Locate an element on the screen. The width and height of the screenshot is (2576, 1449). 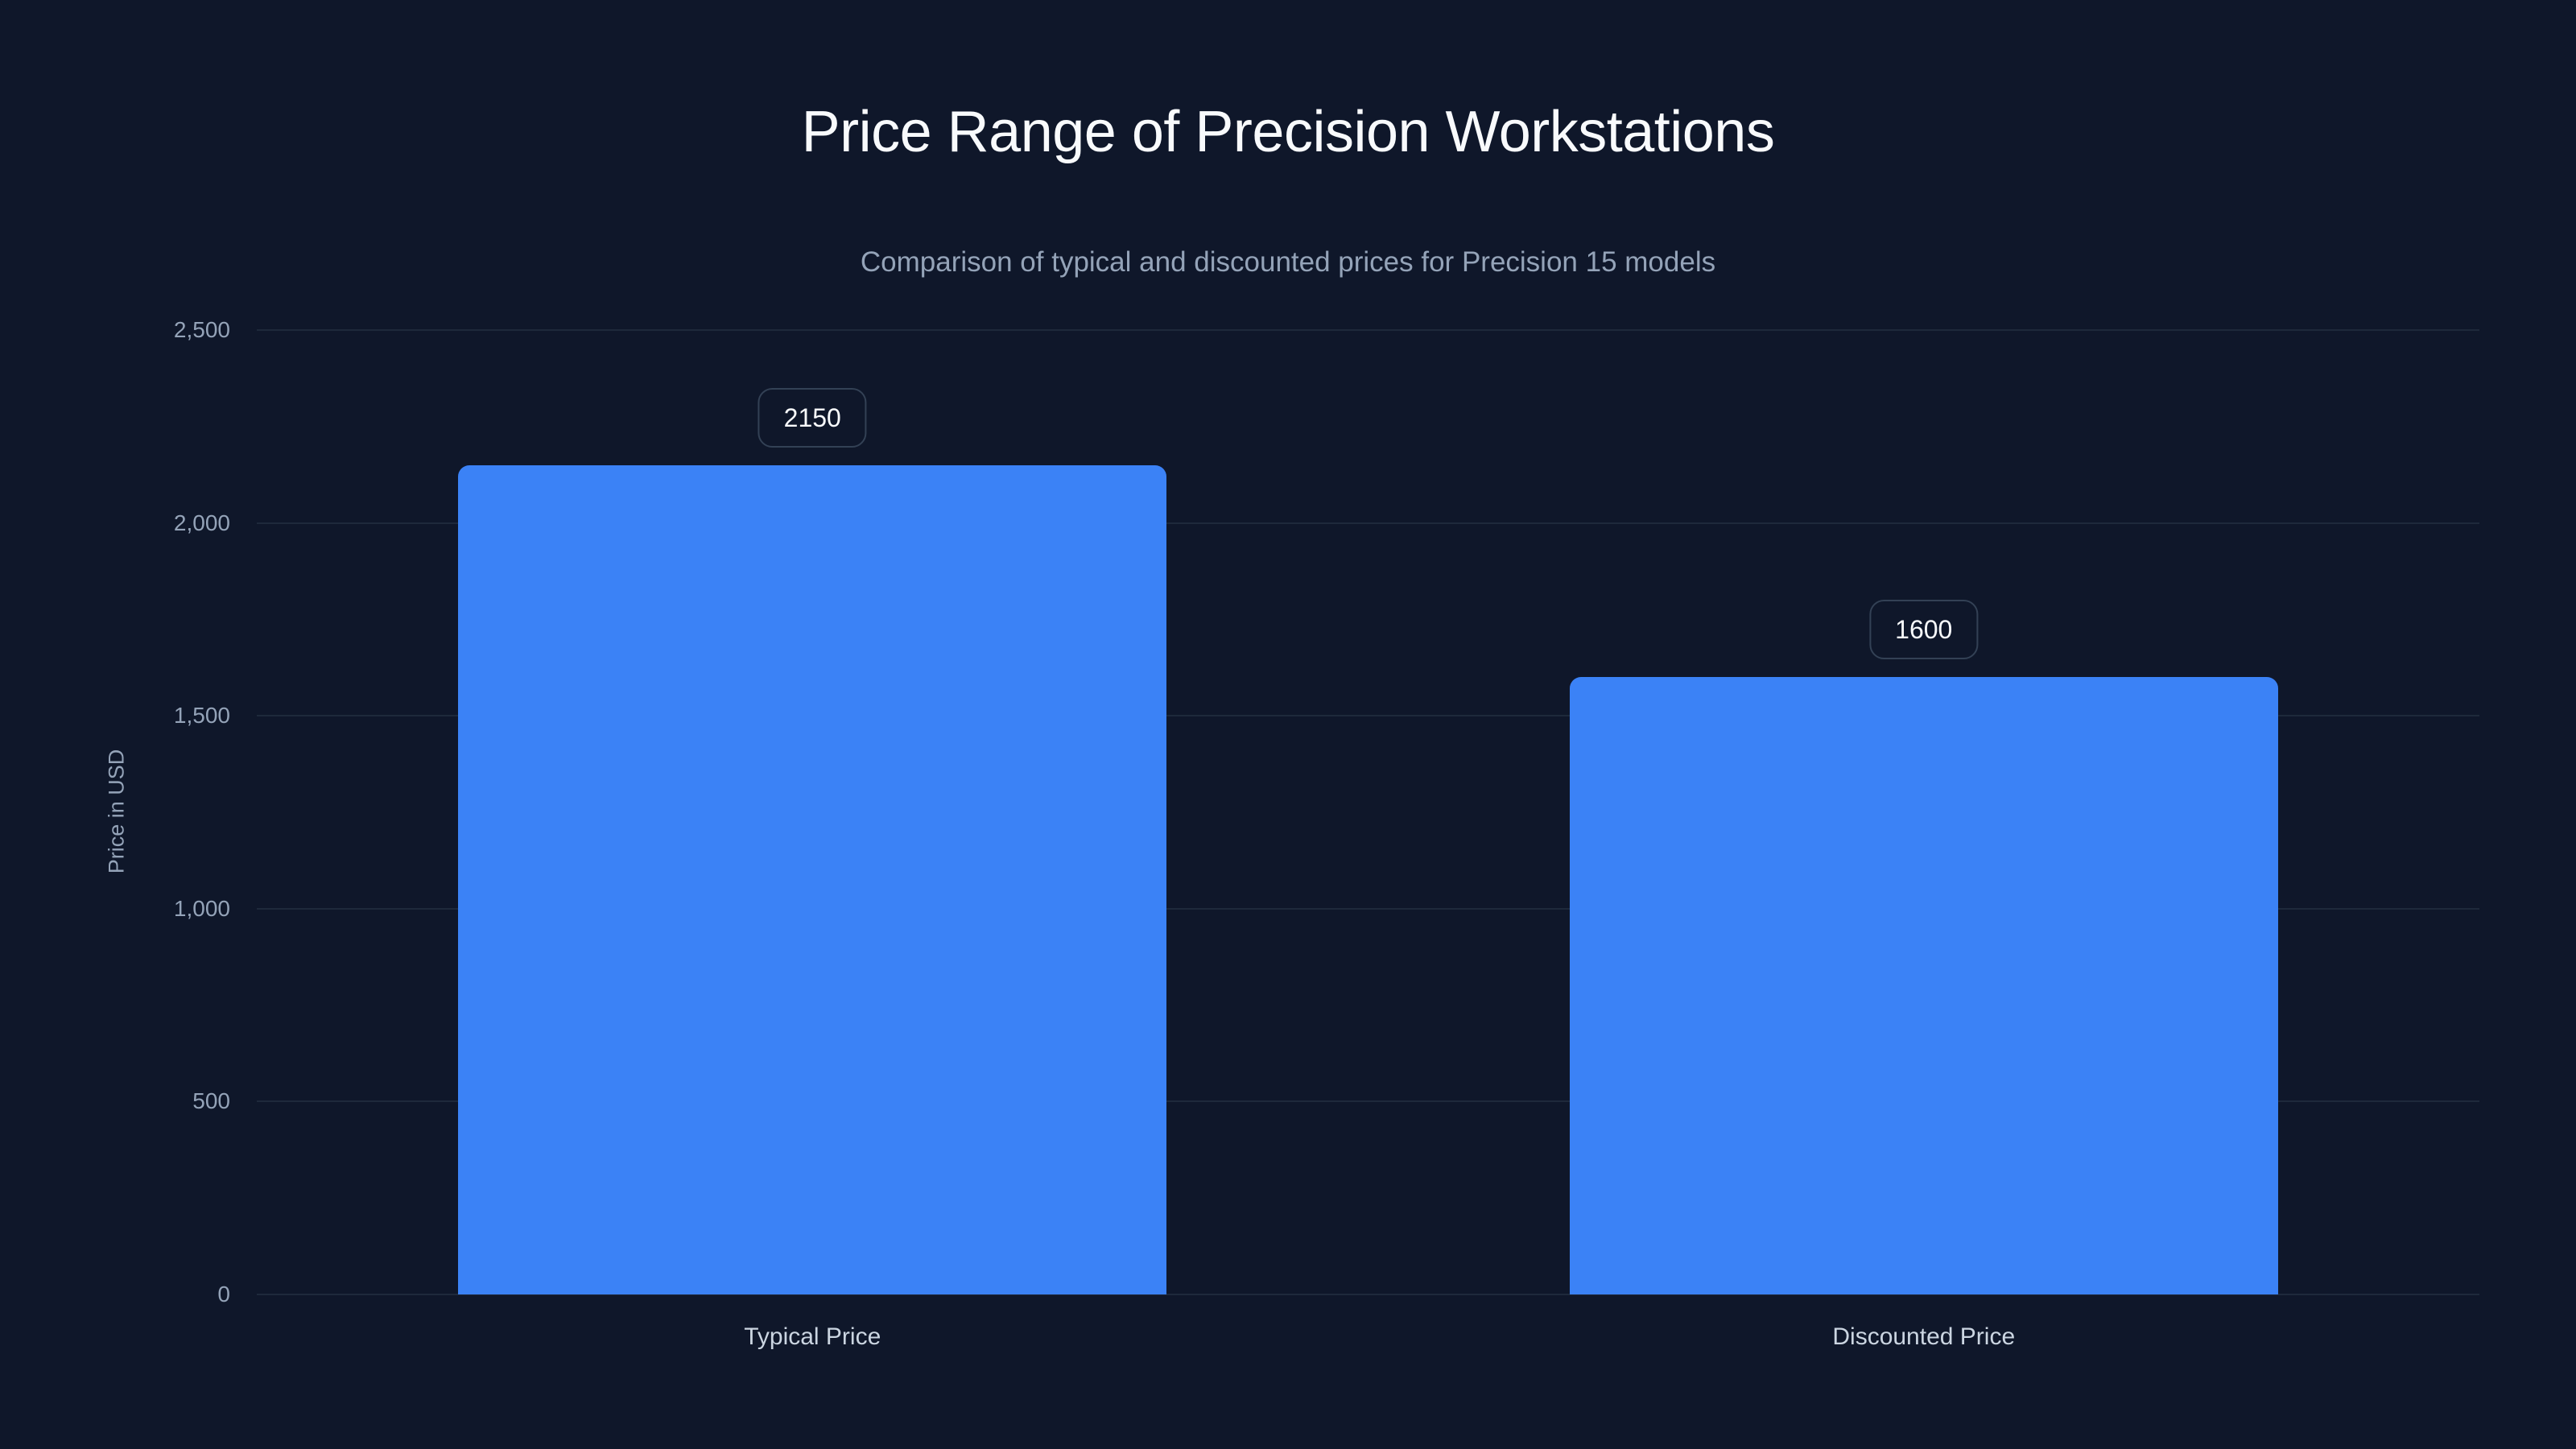
y-axis-title: Price in USD is located at coordinates (116, 811).